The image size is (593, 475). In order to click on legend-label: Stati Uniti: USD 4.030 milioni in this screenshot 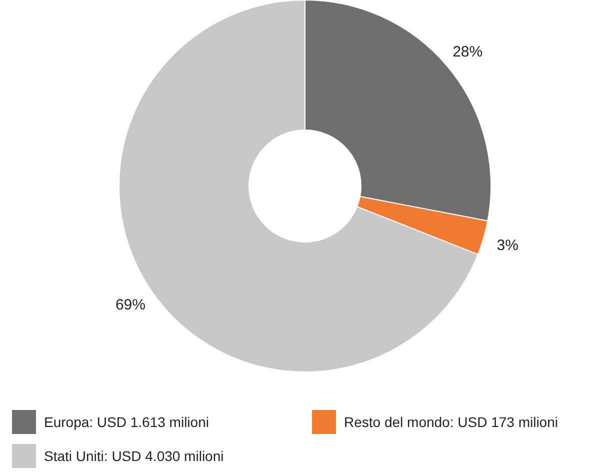, I will do `click(134, 456)`.